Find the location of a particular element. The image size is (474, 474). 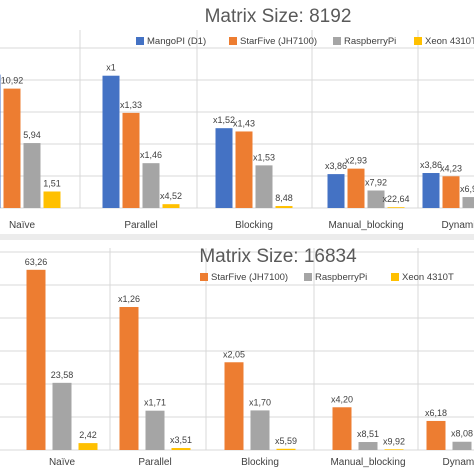

data-label: x1,46 is located at coordinates (151, 155).